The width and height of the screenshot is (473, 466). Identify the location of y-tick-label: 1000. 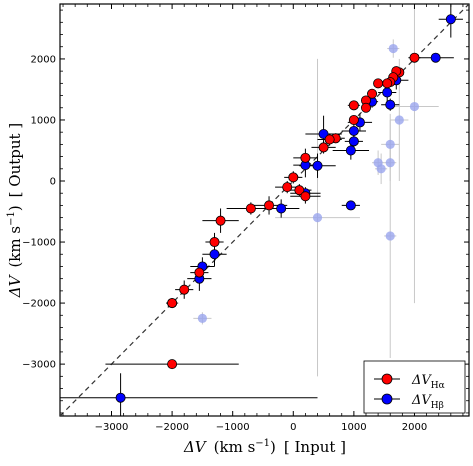
(43, 120).